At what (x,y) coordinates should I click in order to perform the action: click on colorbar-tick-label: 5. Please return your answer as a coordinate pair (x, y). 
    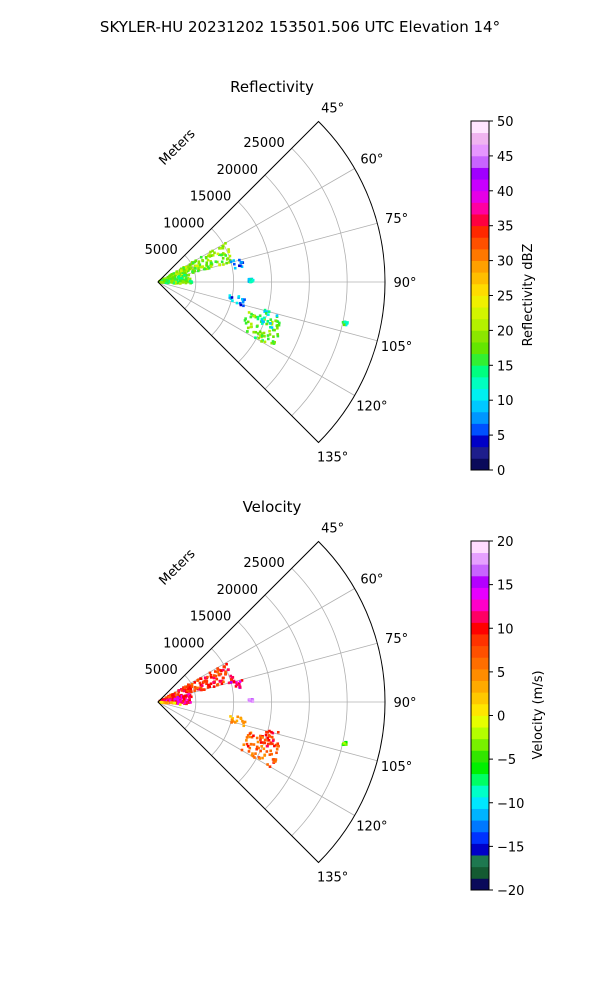
    Looking at the image, I should click on (501, 436).